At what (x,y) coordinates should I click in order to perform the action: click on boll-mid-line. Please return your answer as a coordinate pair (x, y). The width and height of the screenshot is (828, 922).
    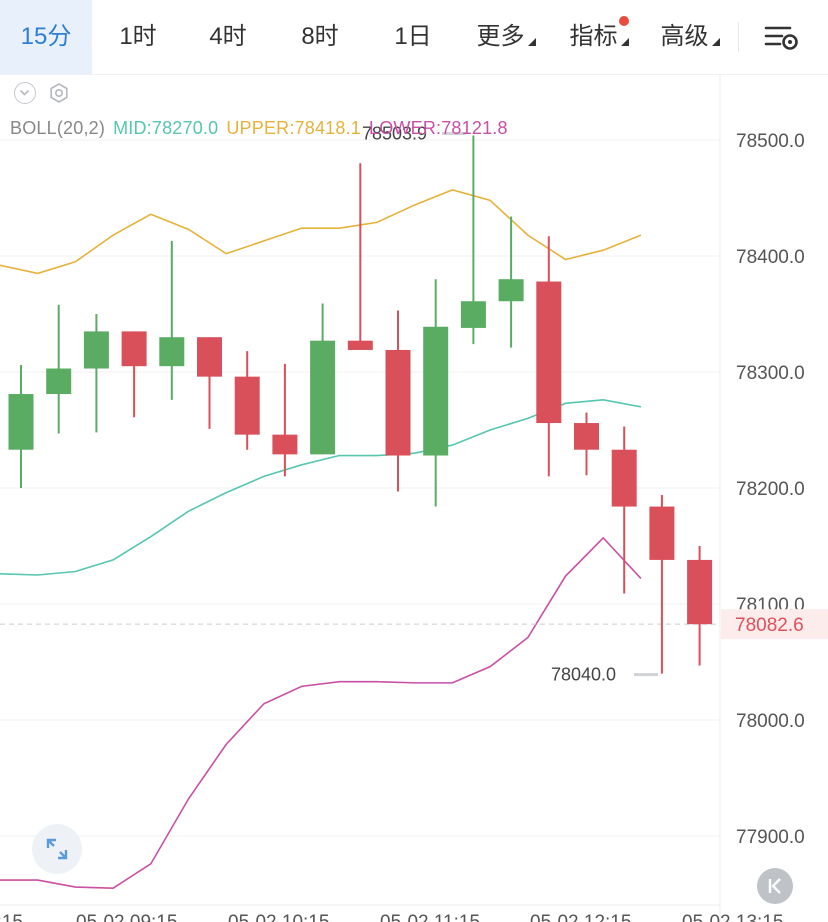
    Looking at the image, I should click on (321, 487).